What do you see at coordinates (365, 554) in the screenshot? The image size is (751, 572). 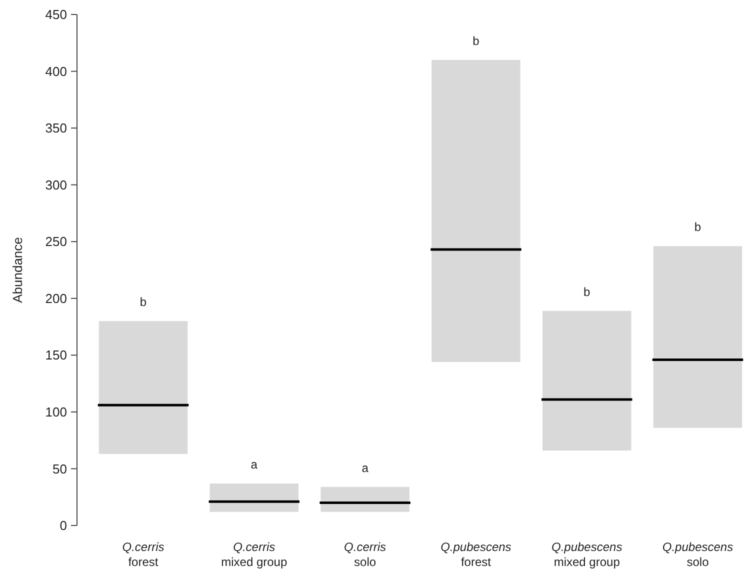 I see `x-tick-label: Q.cerris solo` at bounding box center [365, 554].